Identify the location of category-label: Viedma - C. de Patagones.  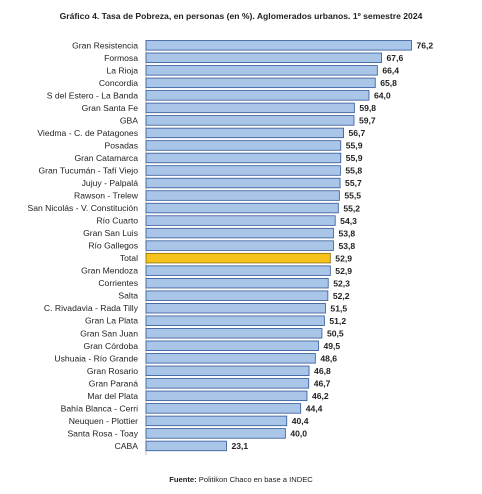
(87, 133).